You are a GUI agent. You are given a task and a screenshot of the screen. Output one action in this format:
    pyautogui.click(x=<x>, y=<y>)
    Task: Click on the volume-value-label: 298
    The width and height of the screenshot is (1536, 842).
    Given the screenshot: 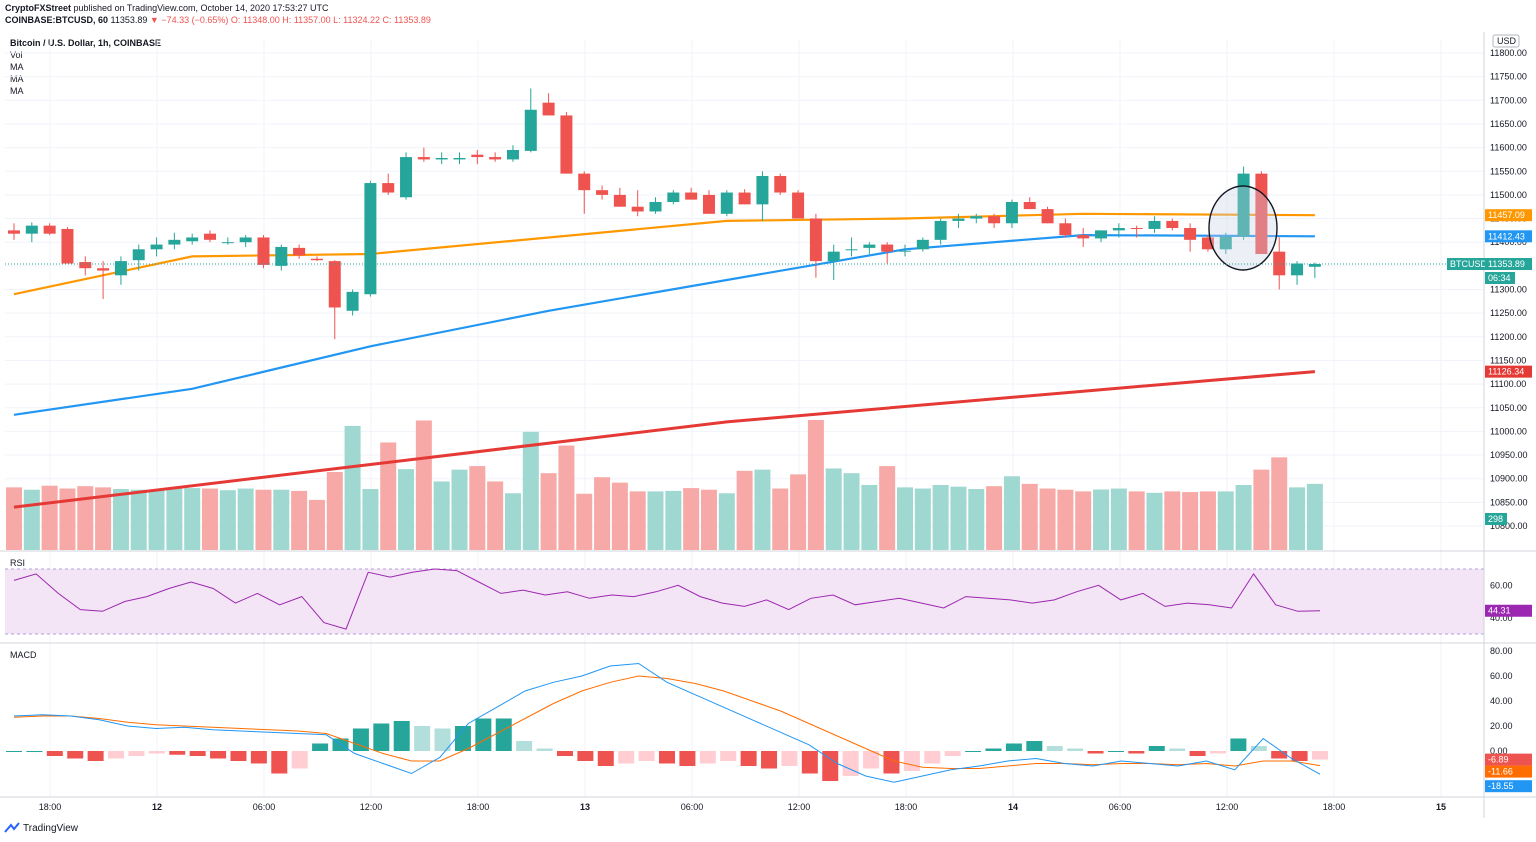 What is the action you would take?
    pyautogui.click(x=1495, y=519)
    